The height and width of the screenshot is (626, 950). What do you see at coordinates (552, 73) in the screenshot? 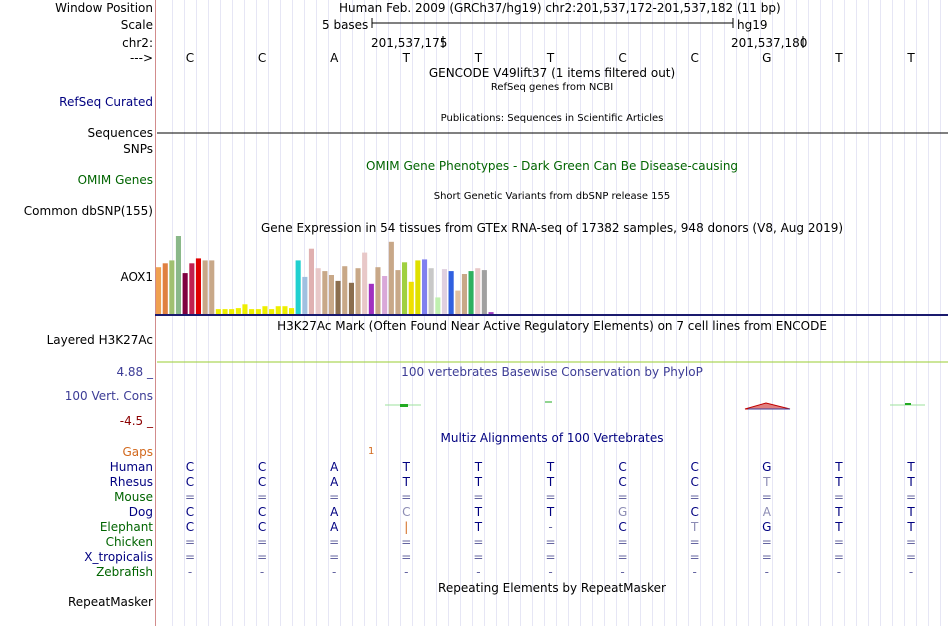
I see `gencode-track-title: GENCODE V49lift37 (1 items filtered out)` at bounding box center [552, 73].